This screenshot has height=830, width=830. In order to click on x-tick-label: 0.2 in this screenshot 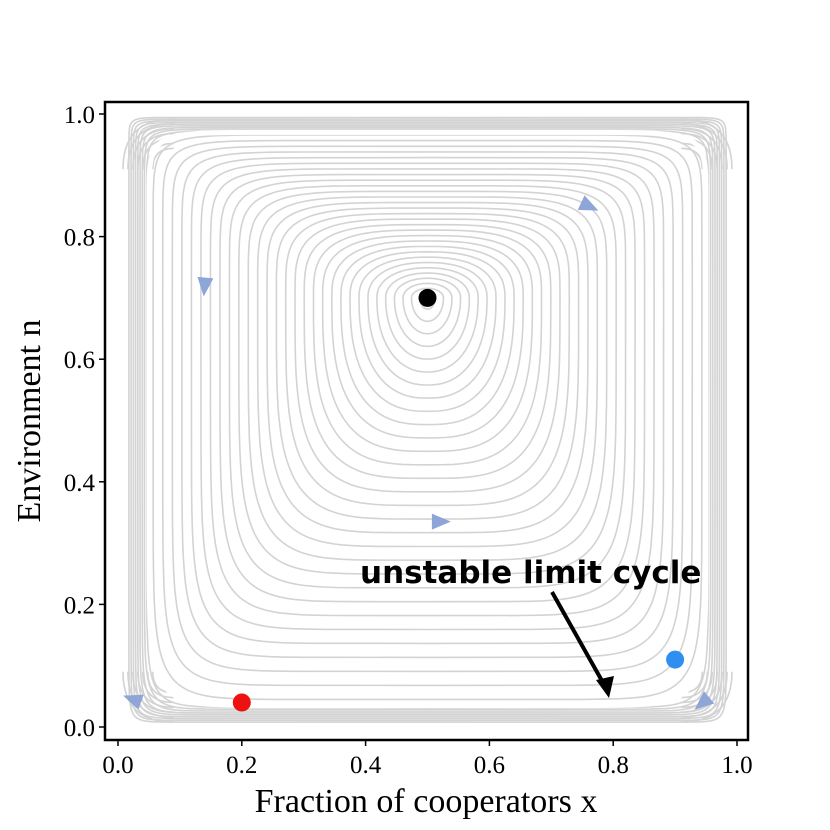, I will do `click(241, 765)`.